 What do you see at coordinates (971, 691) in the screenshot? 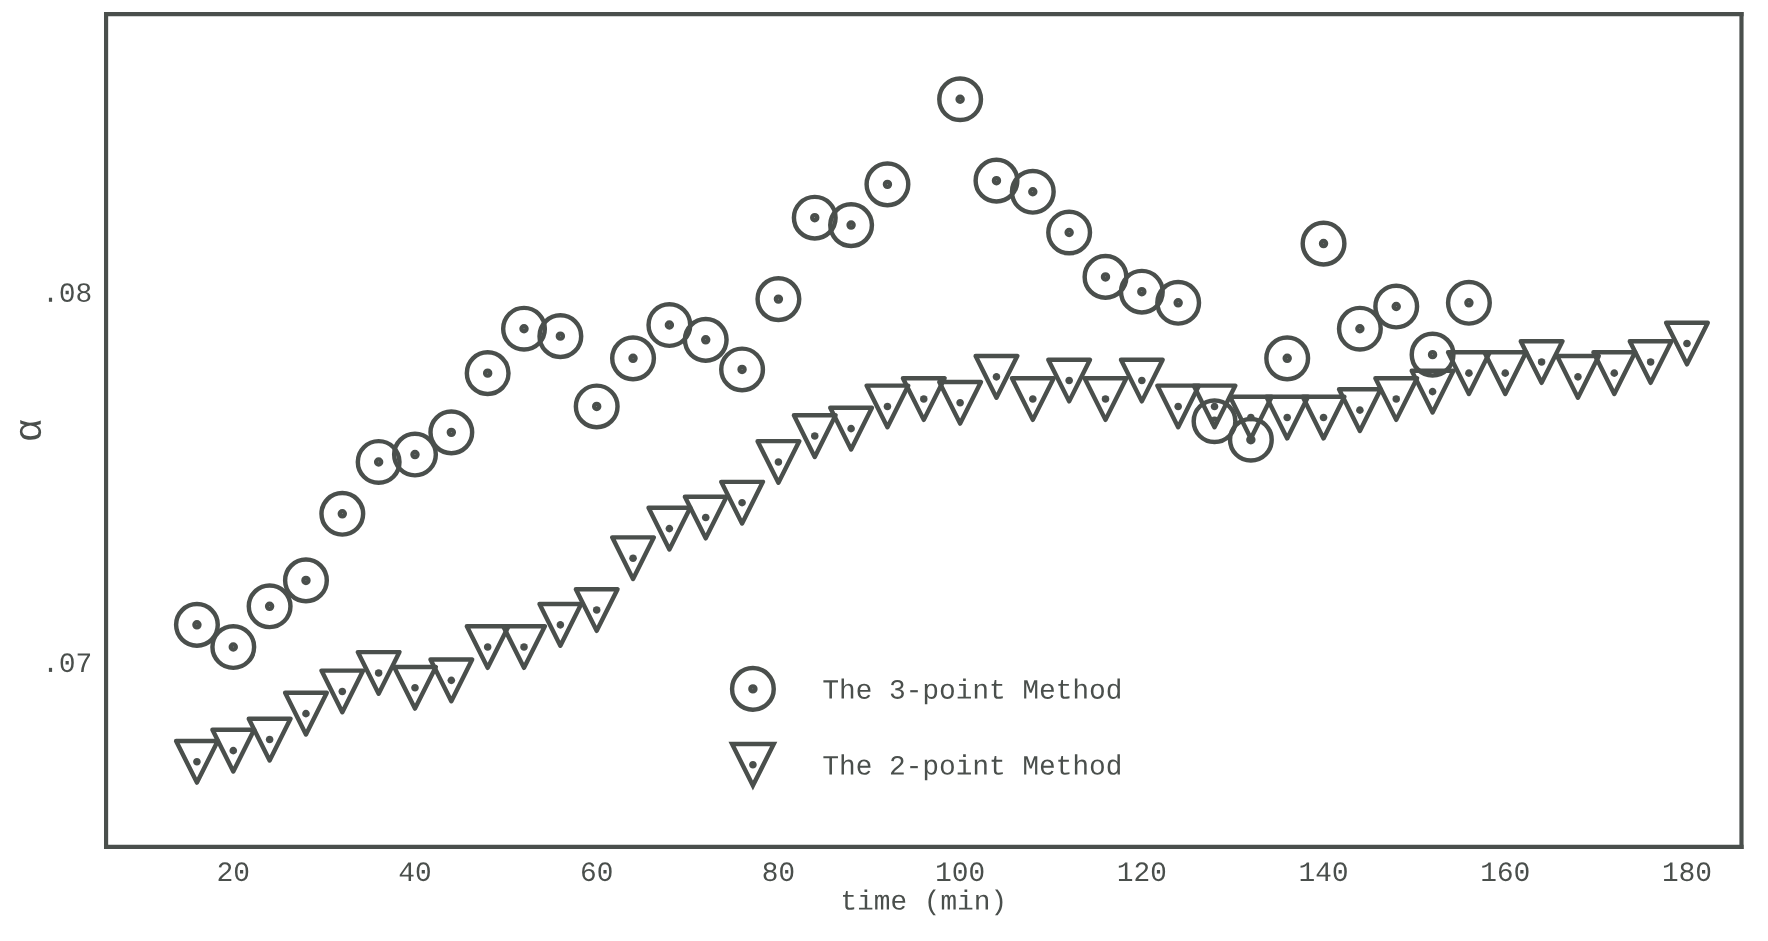
I see `legend-label: The 3-point Method` at bounding box center [971, 691].